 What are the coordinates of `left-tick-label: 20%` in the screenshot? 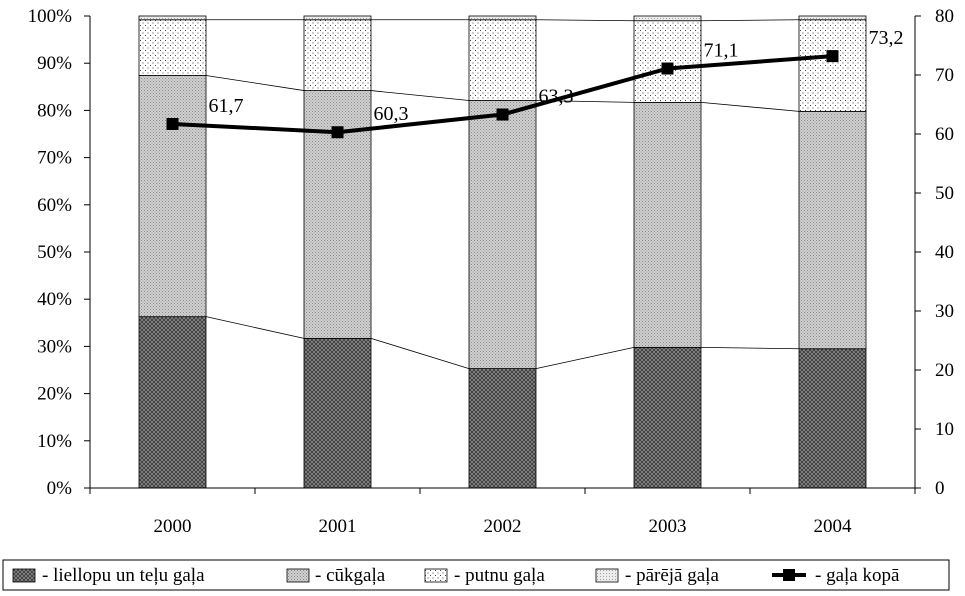 It's located at (54, 394).